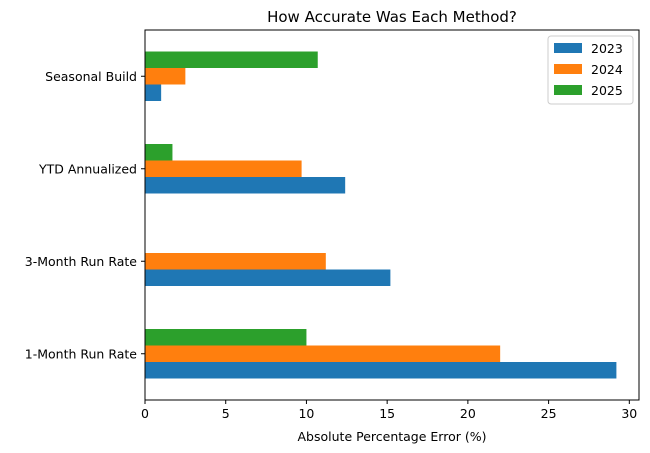  What do you see at coordinates (392, 436) in the screenshot?
I see `x-axis-label: Absolute Percentage Error (%)` at bounding box center [392, 436].